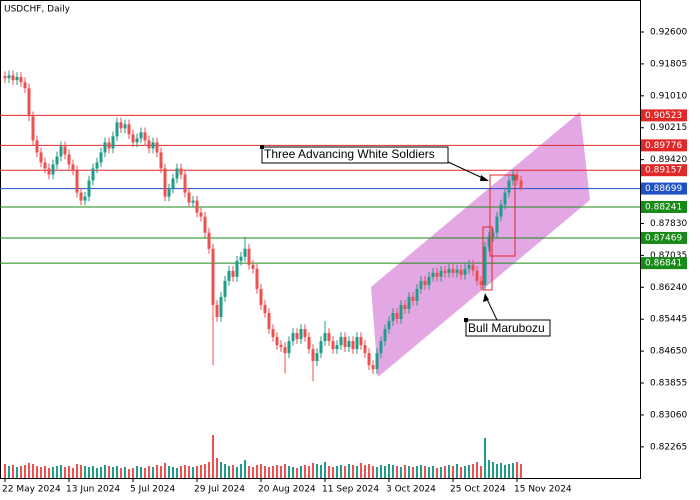 This screenshot has height=500, width=700. What do you see at coordinates (93, 490) in the screenshot?
I see `x-tick-label: 13 Jun 2024` at bounding box center [93, 490].